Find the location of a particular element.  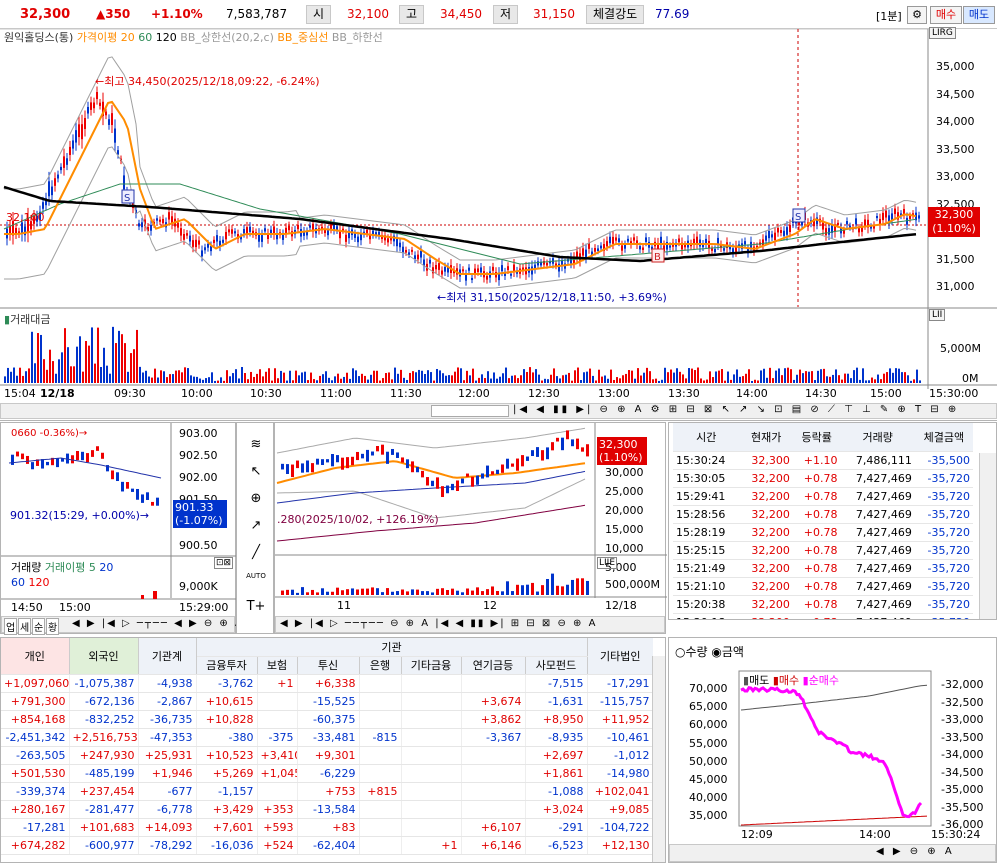

mini2-badge: LIIE is located at coordinates (607, 563).